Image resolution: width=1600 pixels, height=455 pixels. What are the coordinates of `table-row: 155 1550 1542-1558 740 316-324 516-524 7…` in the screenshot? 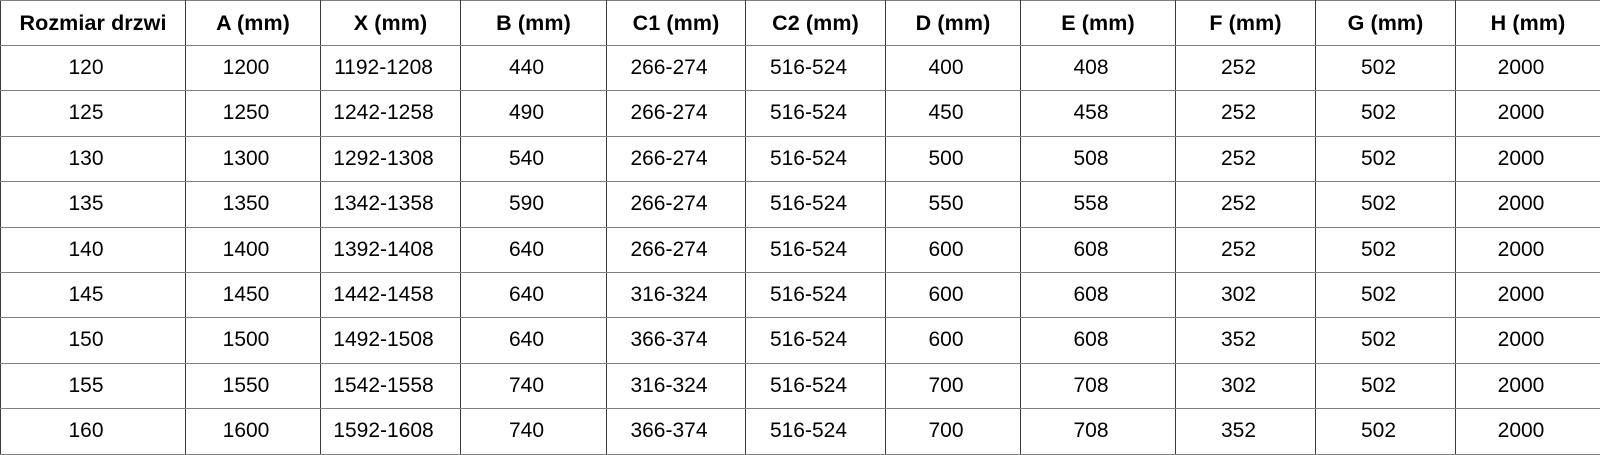 It's located at (800, 385).